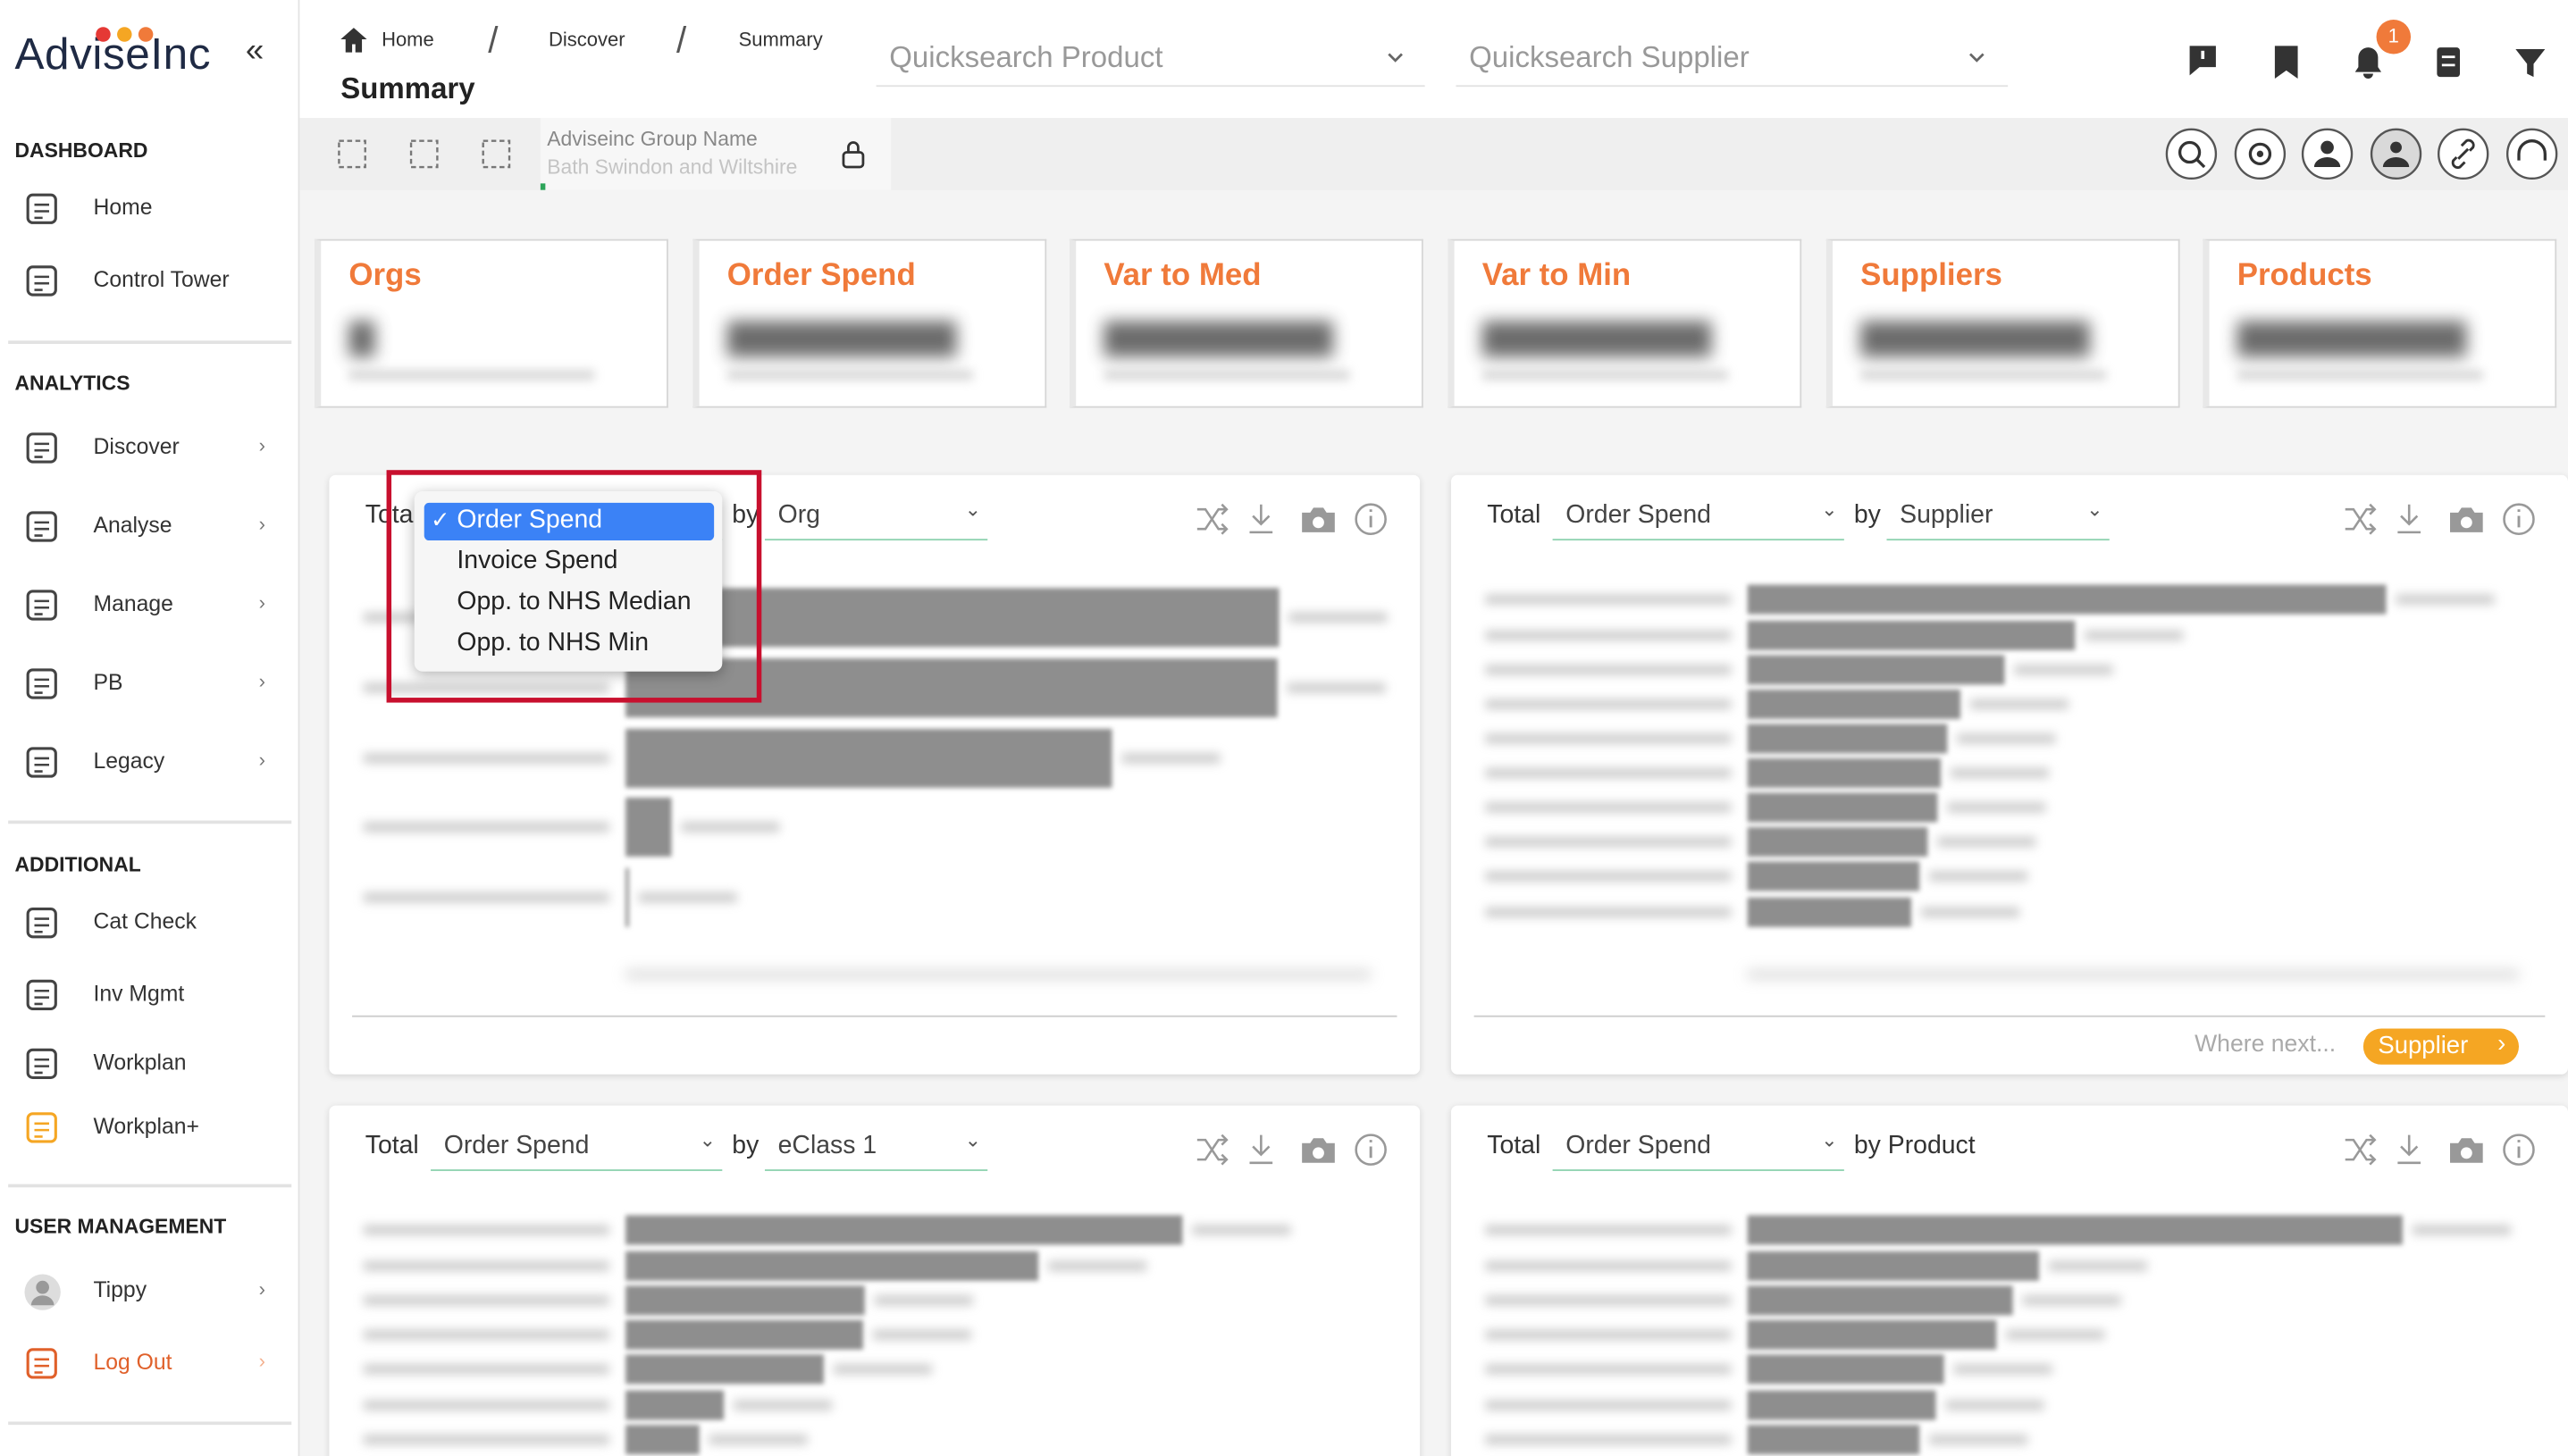  I want to click on dimension-select: Supplier, so click(1998, 521).